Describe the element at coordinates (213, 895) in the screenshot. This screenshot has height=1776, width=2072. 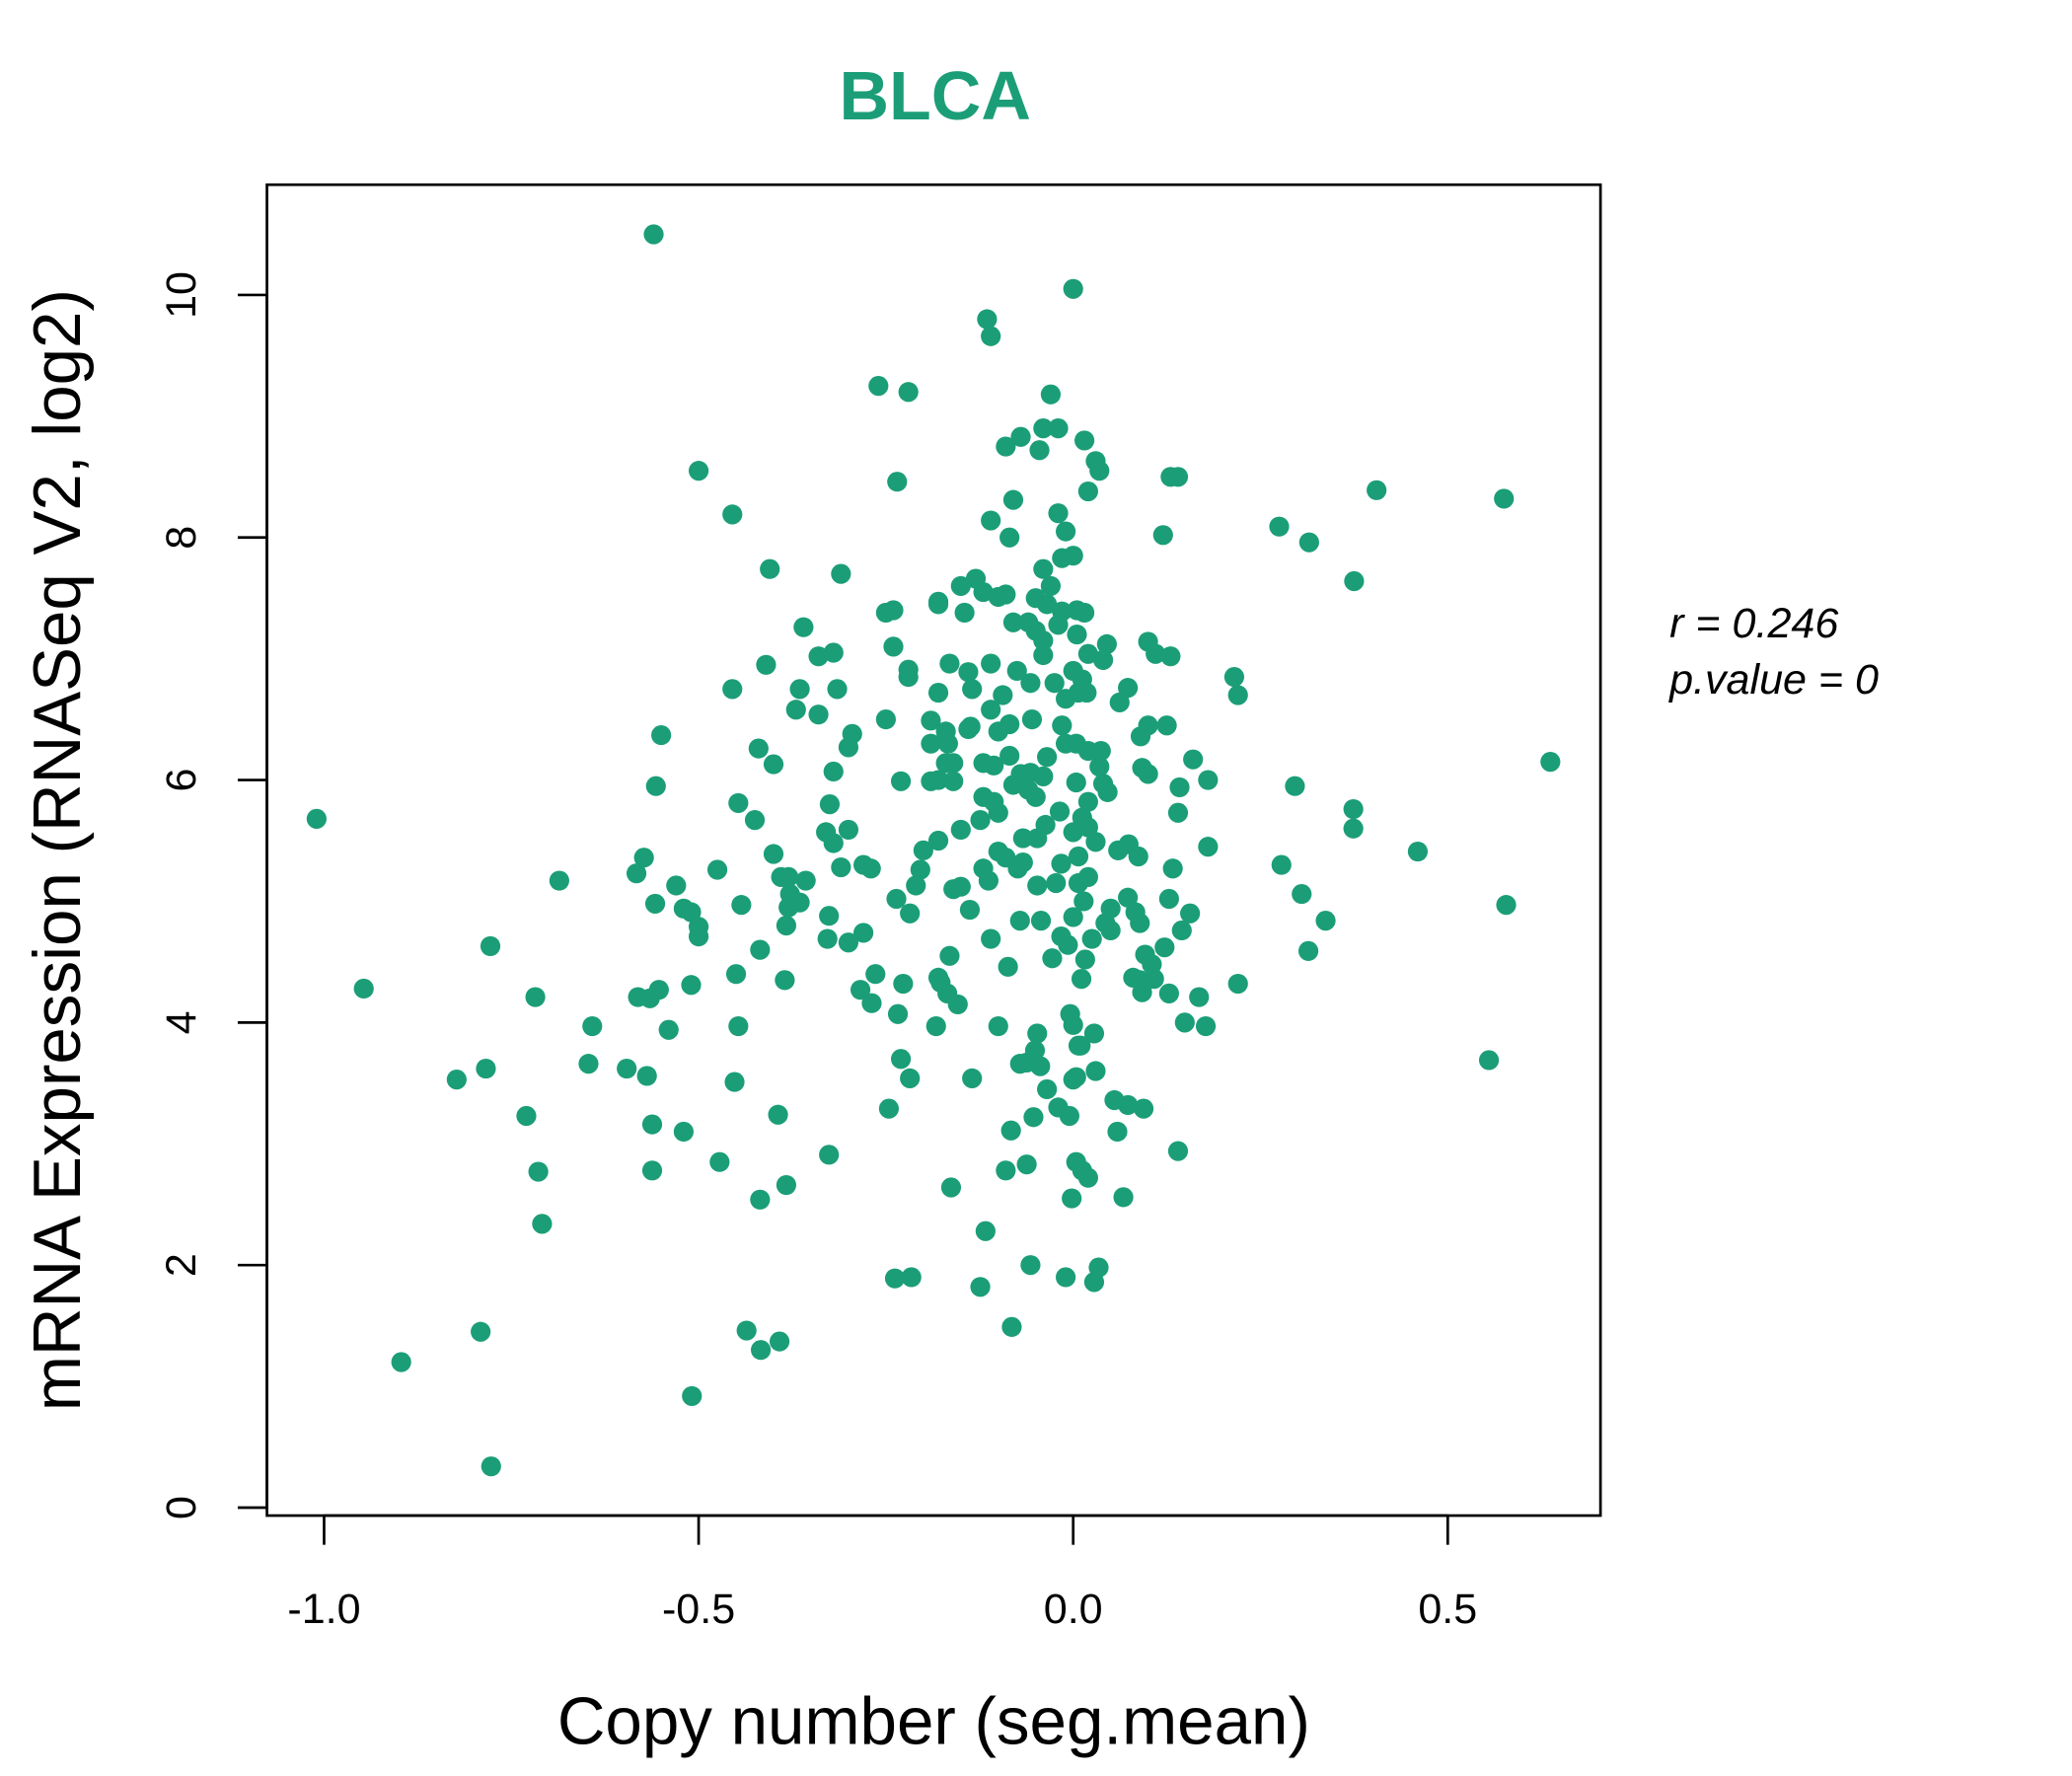
I see `y-axis: 0 2 4 6 8 10` at that location.